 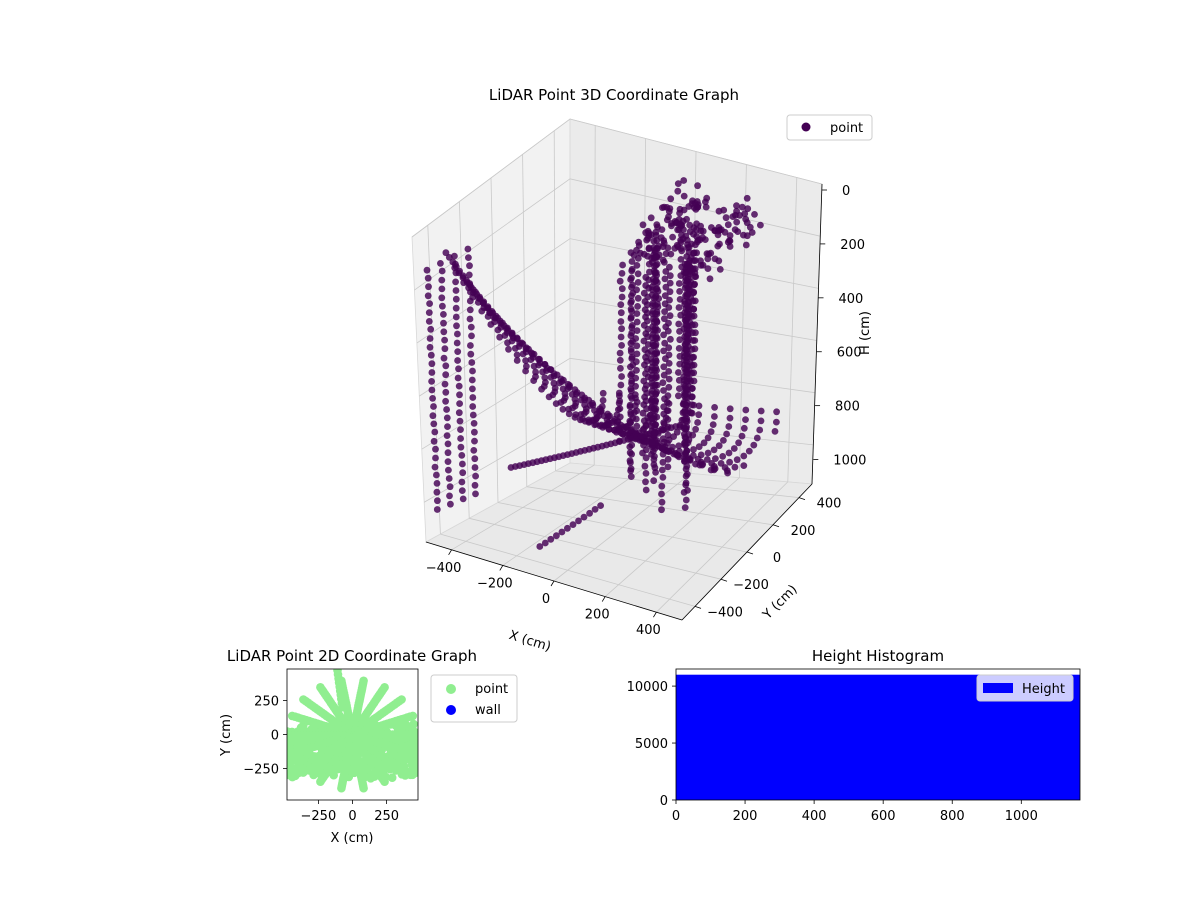 What do you see at coordinates (852, 245) in the screenshot?
I see `z-tick-label-3d: 200` at bounding box center [852, 245].